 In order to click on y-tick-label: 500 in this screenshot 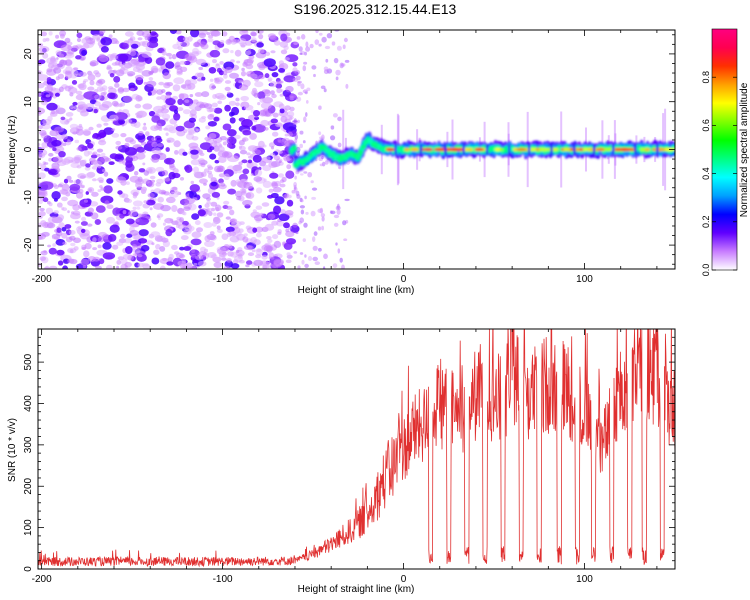, I will do `click(28, 361)`.